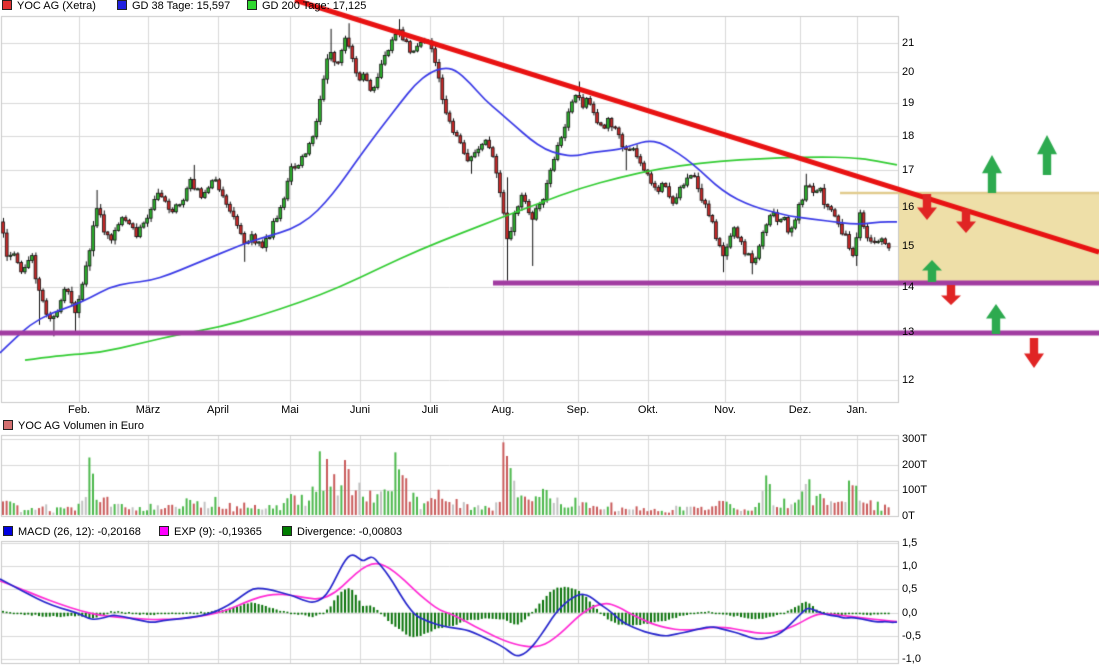 Image resolution: width=1099 pixels, height=670 pixels. What do you see at coordinates (287, 531) in the screenshot?
I see `series-swatch-divergence-icon` at bounding box center [287, 531].